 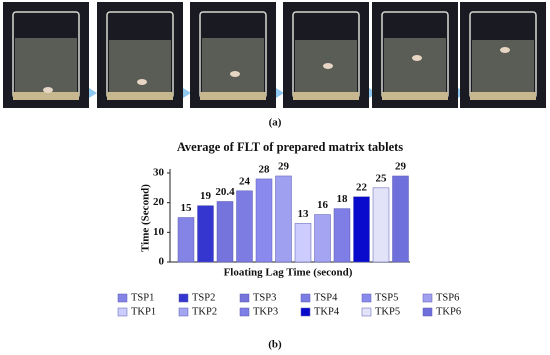 What do you see at coordinates (448, 311) in the screenshot?
I see `legend-label: TKP6` at bounding box center [448, 311].